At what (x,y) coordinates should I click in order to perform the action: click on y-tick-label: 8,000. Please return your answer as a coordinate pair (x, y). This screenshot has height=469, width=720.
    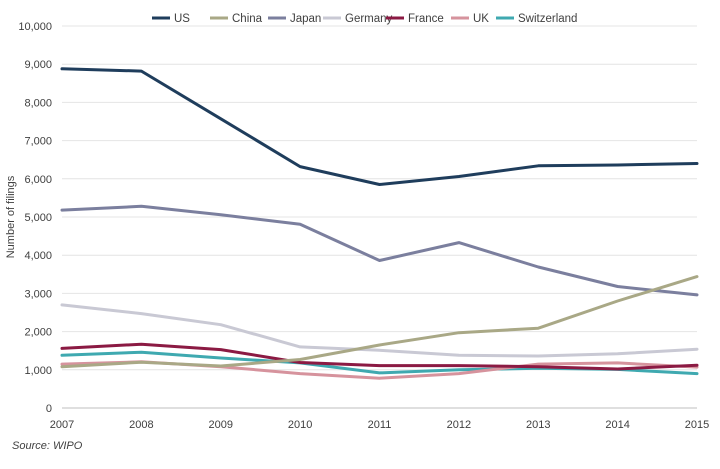
    Looking at the image, I should click on (38, 103).